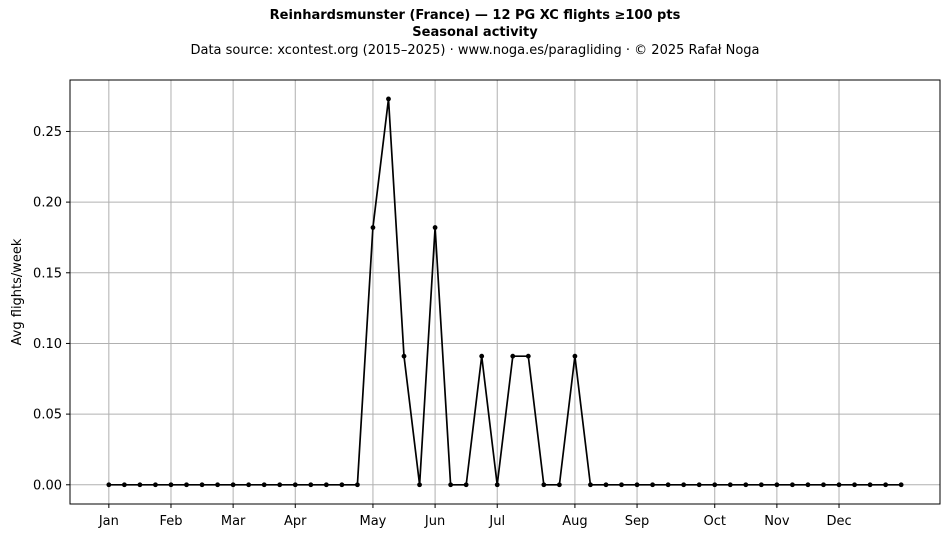 This screenshot has height=539, width=950. I want to click on x-tick-label: Oct, so click(714, 521).